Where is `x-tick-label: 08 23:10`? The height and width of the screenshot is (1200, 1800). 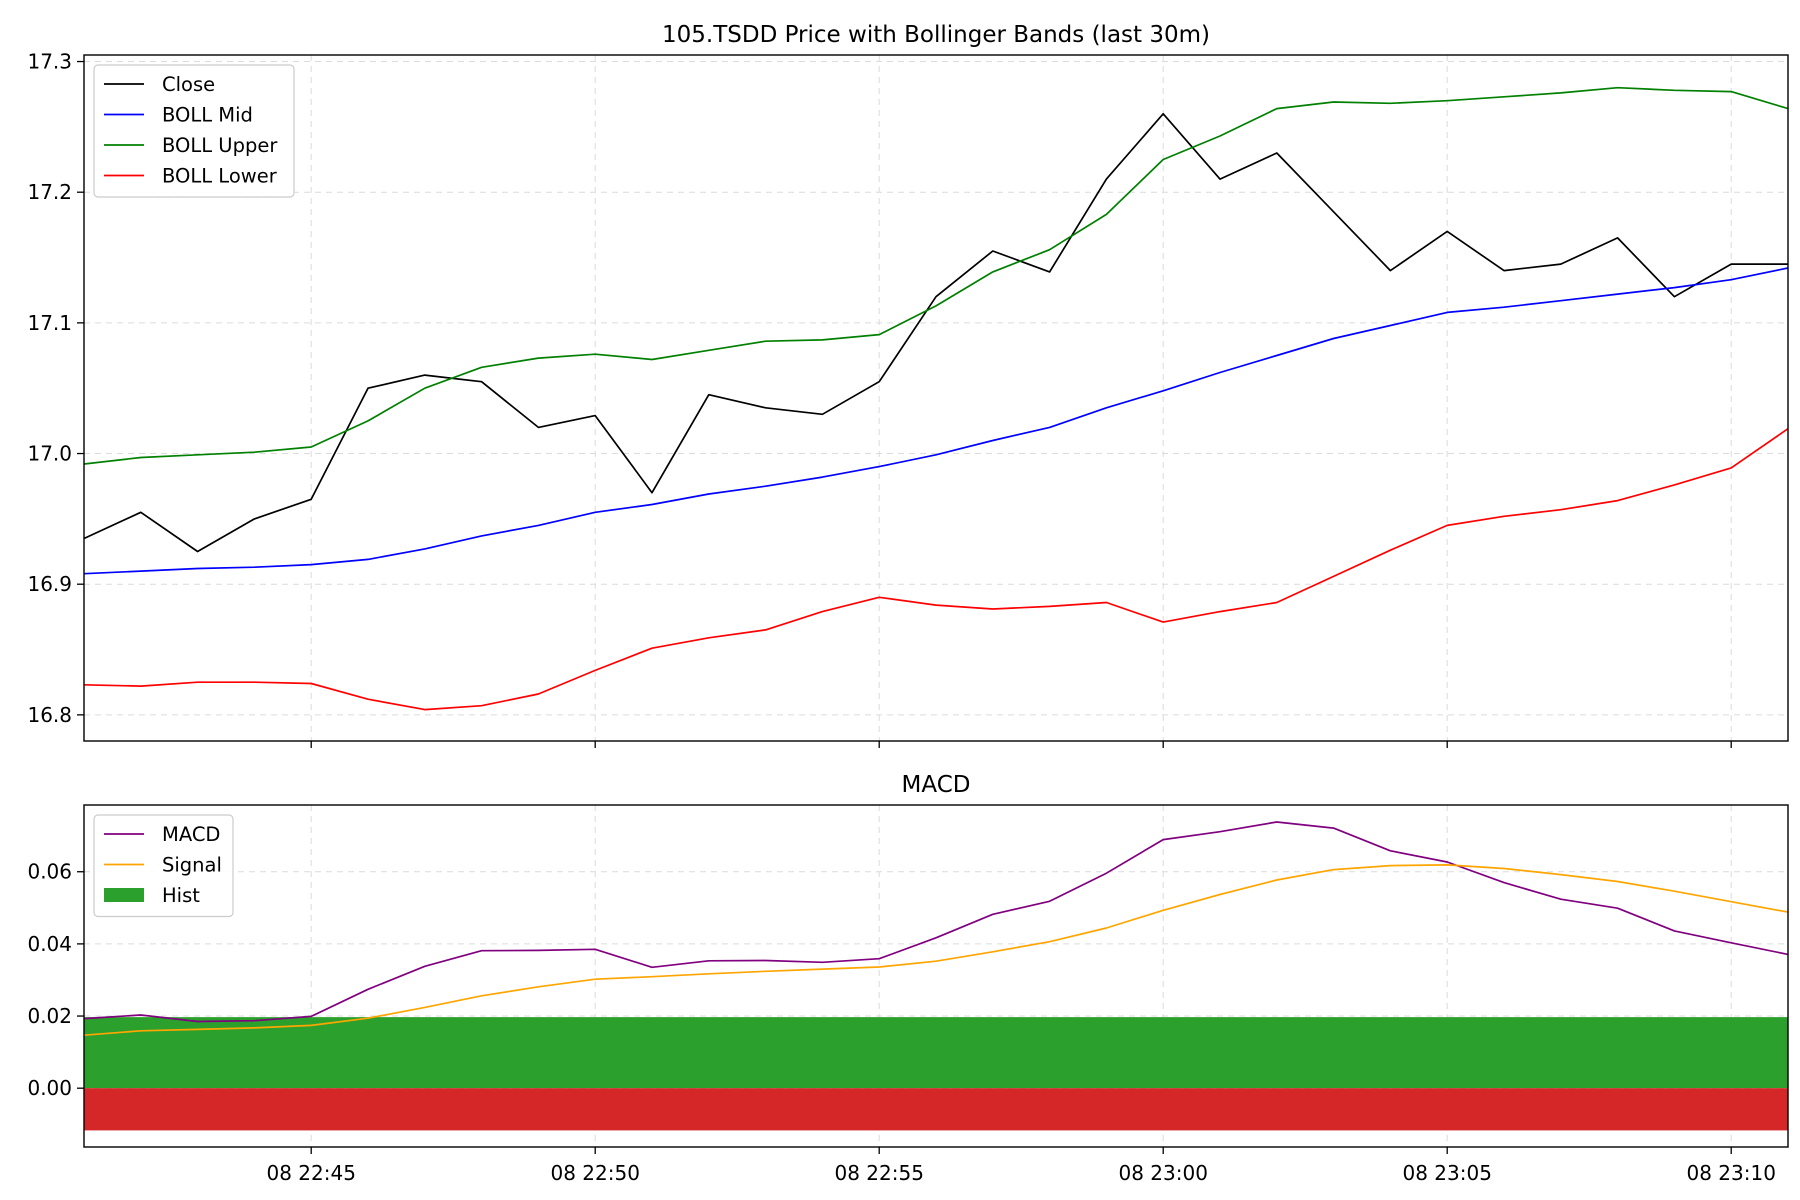 x-tick-label: 08 23:10 is located at coordinates (1730, 1173).